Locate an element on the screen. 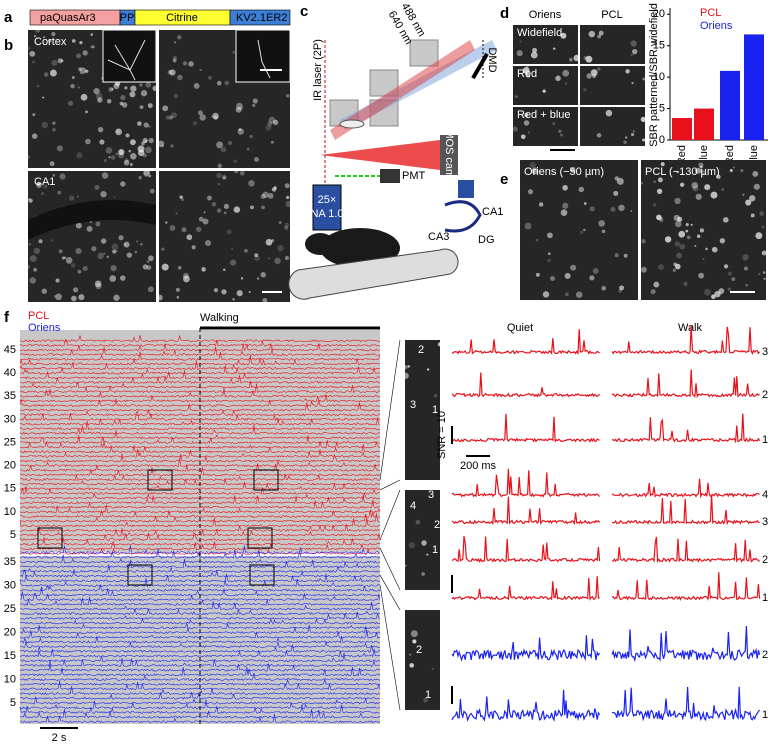  micrograph is located at coordinates (92, 236).